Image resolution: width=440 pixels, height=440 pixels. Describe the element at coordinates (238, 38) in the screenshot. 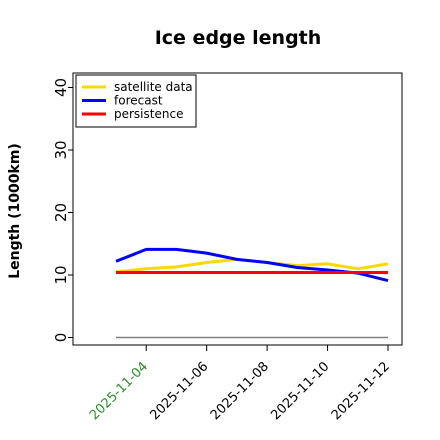

I see `chart-title: Ice edge length` at that location.